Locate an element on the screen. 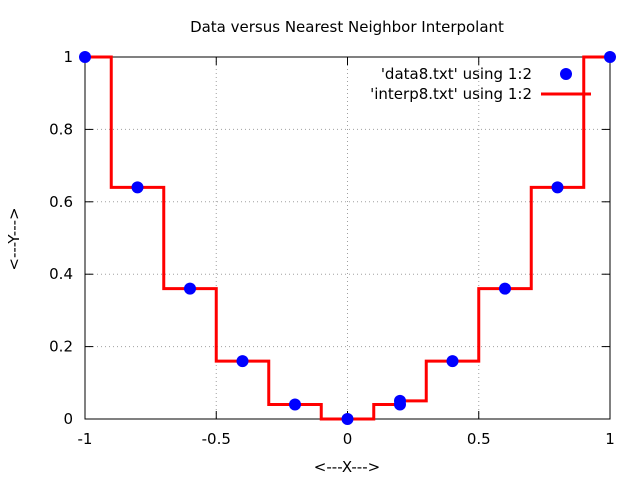 The width and height of the screenshot is (640, 480). legend-label-data: 'data8.txt' using 1:2 is located at coordinates (456, 74).